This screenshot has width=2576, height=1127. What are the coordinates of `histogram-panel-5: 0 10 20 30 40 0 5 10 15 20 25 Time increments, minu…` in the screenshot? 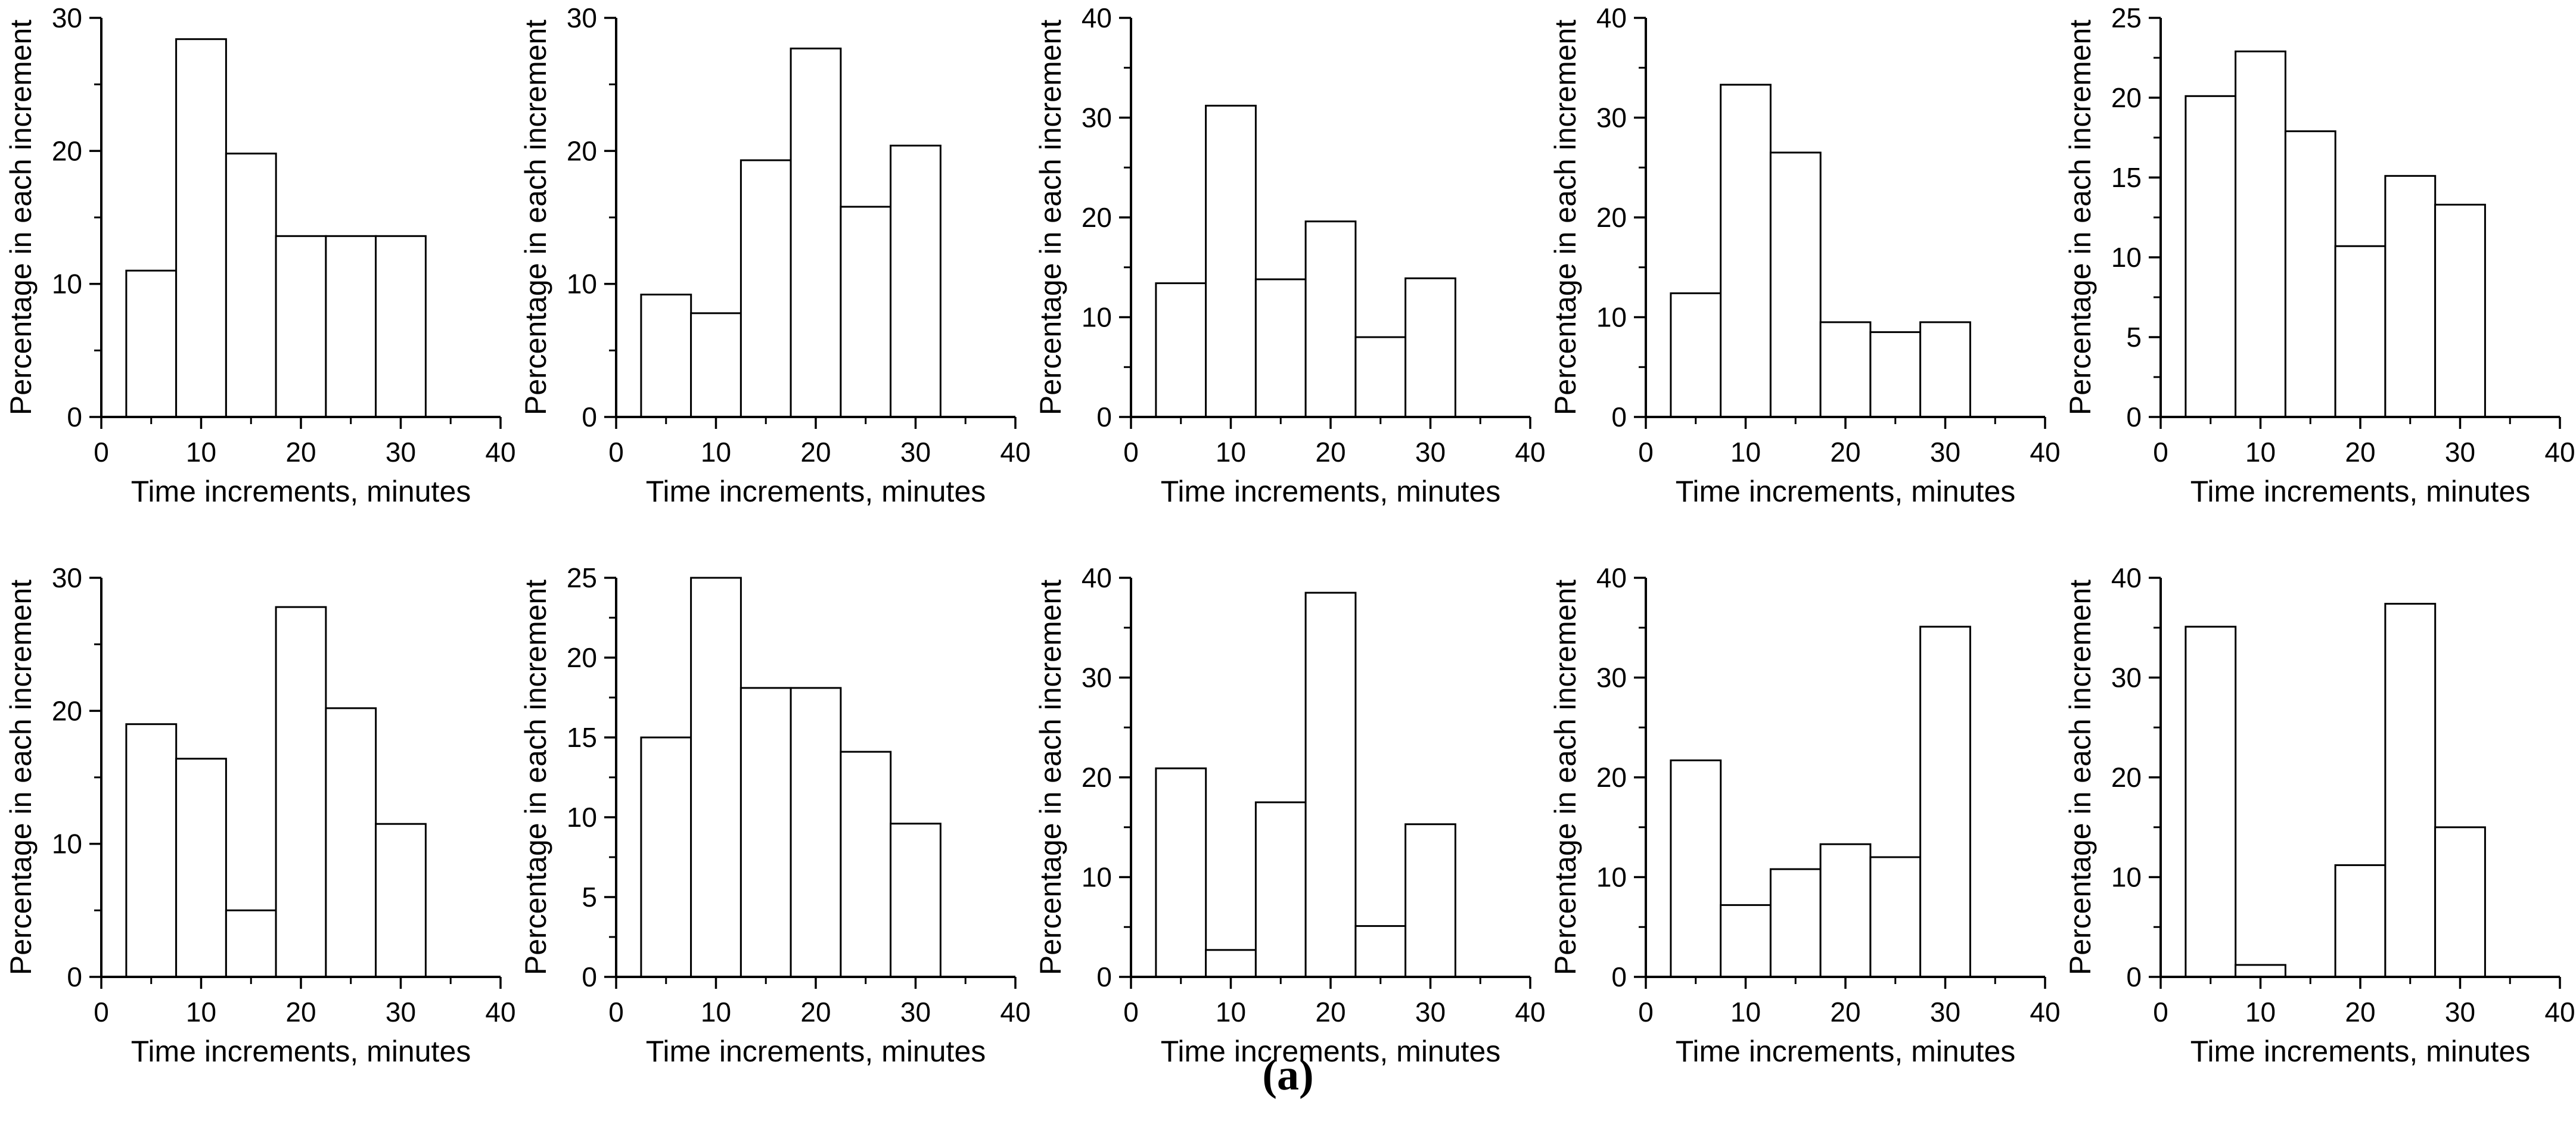 It's located at (2316, 268).